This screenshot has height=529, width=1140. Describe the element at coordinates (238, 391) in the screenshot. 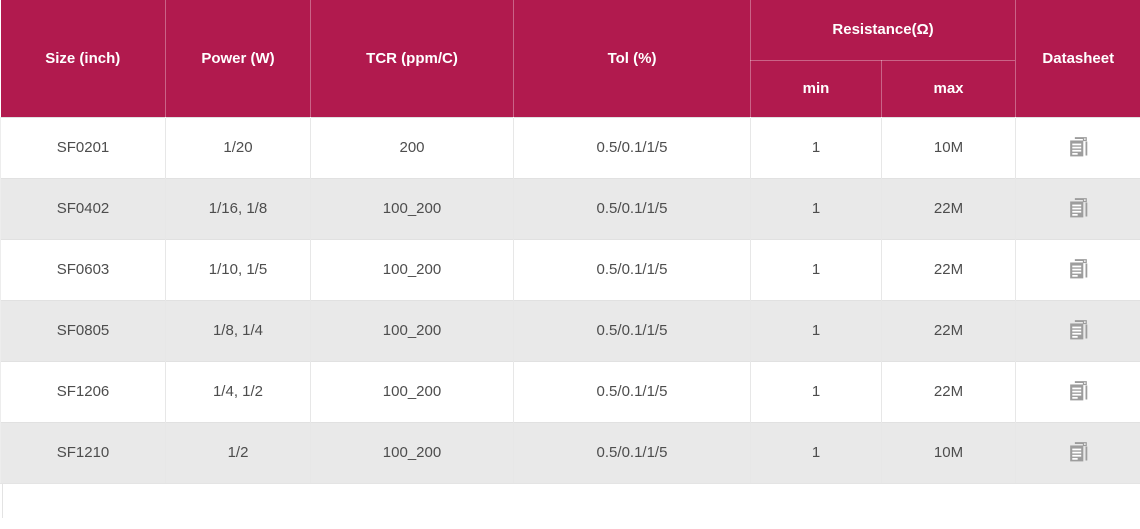

I see `cell-power: 1/4, 1/2` at that location.